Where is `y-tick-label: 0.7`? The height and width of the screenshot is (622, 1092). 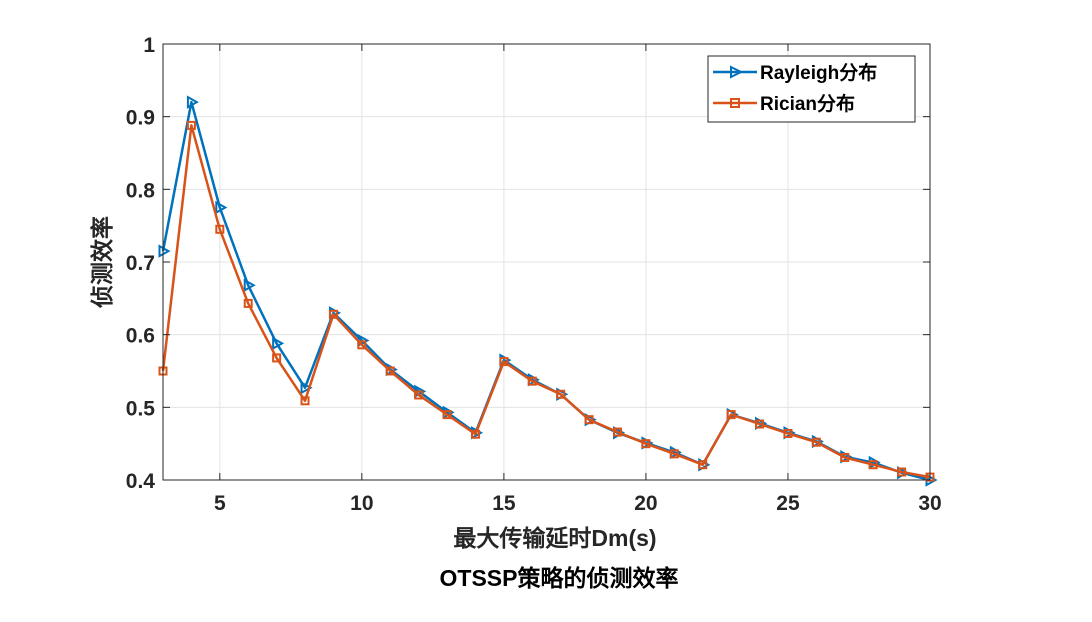 y-tick-label: 0.7 is located at coordinates (140, 263).